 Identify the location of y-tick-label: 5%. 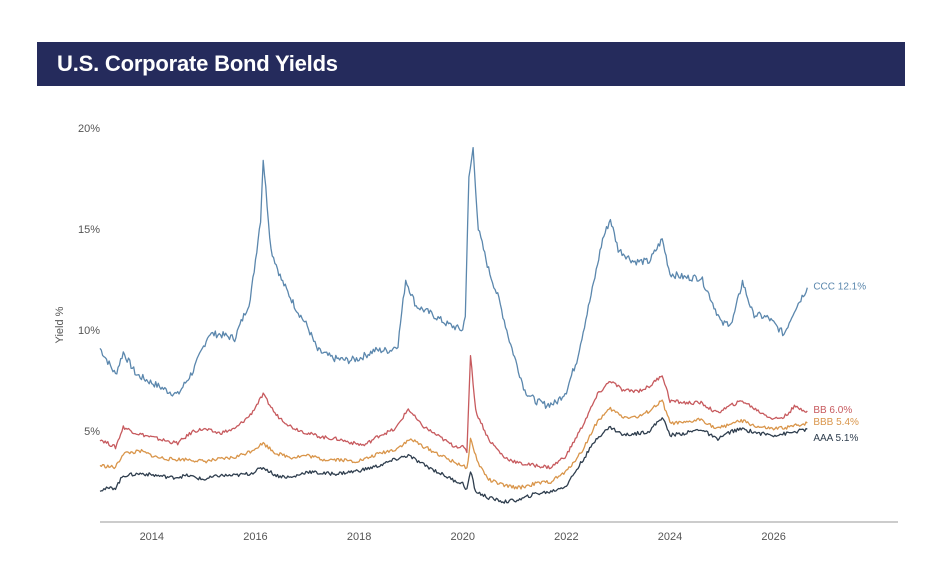
(92, 432).